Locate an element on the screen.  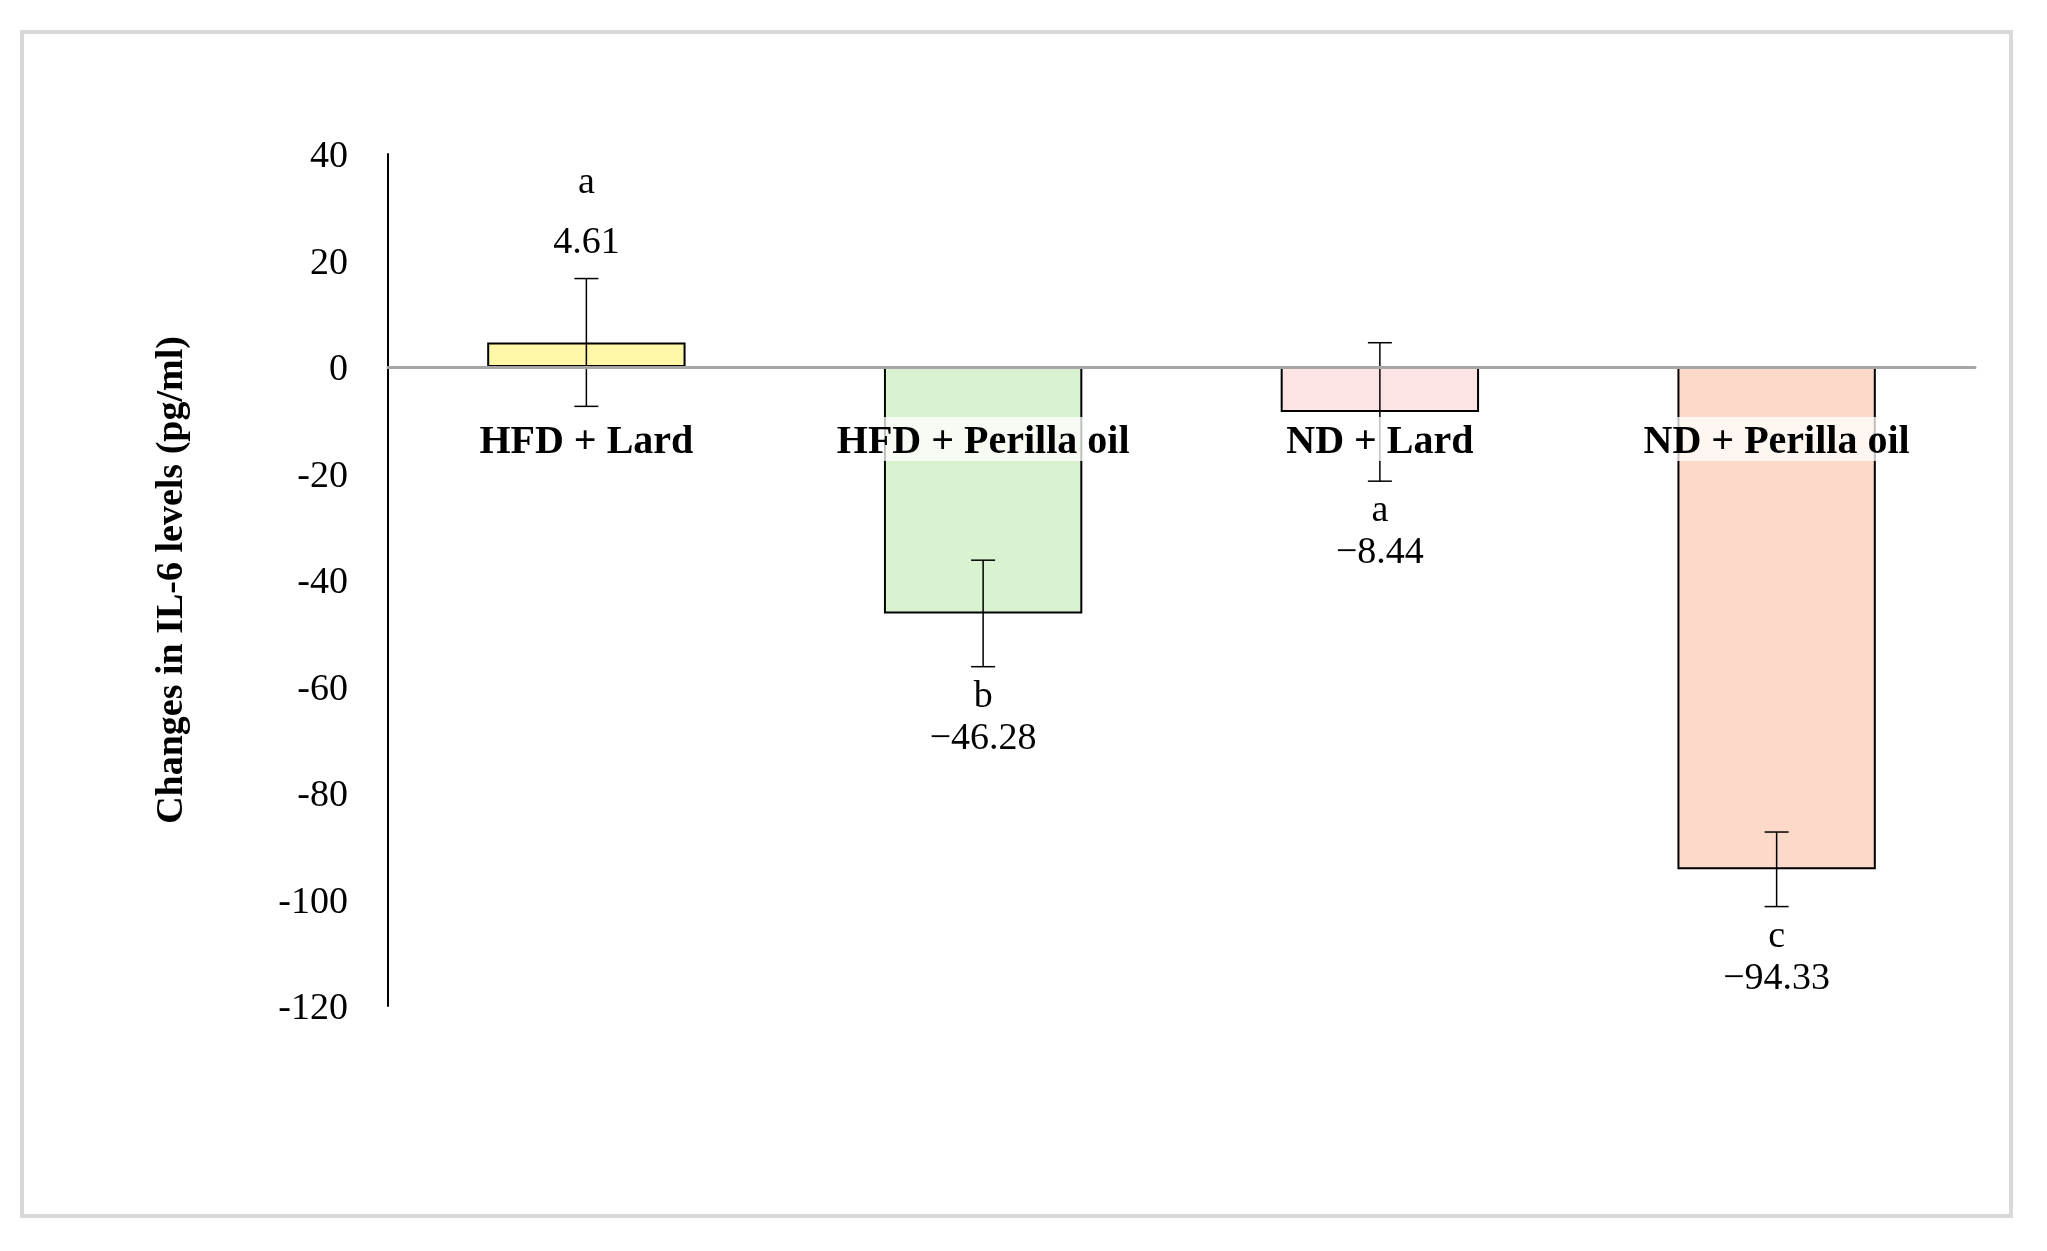
data-label: −8.44 is located at coordinates (1379, 550).